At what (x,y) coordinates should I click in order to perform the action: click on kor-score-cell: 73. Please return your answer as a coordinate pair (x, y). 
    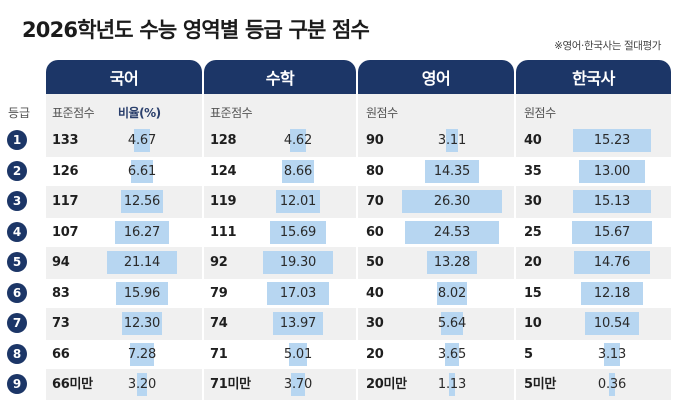
    Looking at the image, I should click on (61, 323).